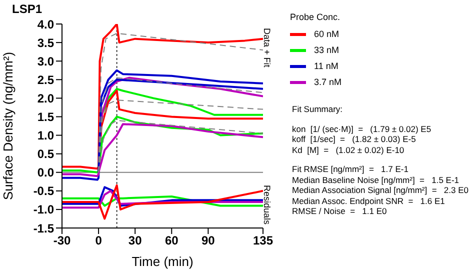  I want to click on chart-title: LSP1, so click(27, 9).